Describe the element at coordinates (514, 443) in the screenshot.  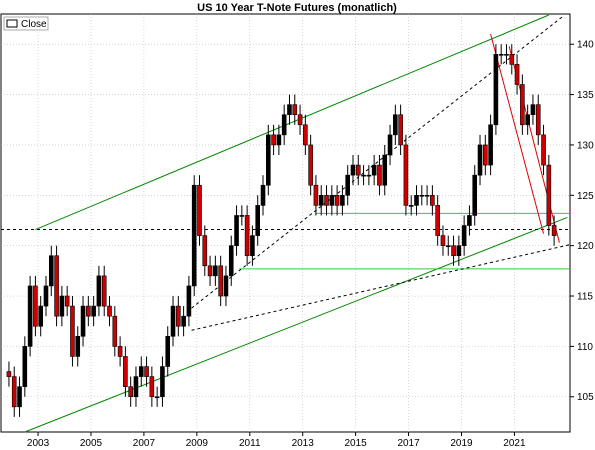
I see `x-tick-label: 2021` at that location.